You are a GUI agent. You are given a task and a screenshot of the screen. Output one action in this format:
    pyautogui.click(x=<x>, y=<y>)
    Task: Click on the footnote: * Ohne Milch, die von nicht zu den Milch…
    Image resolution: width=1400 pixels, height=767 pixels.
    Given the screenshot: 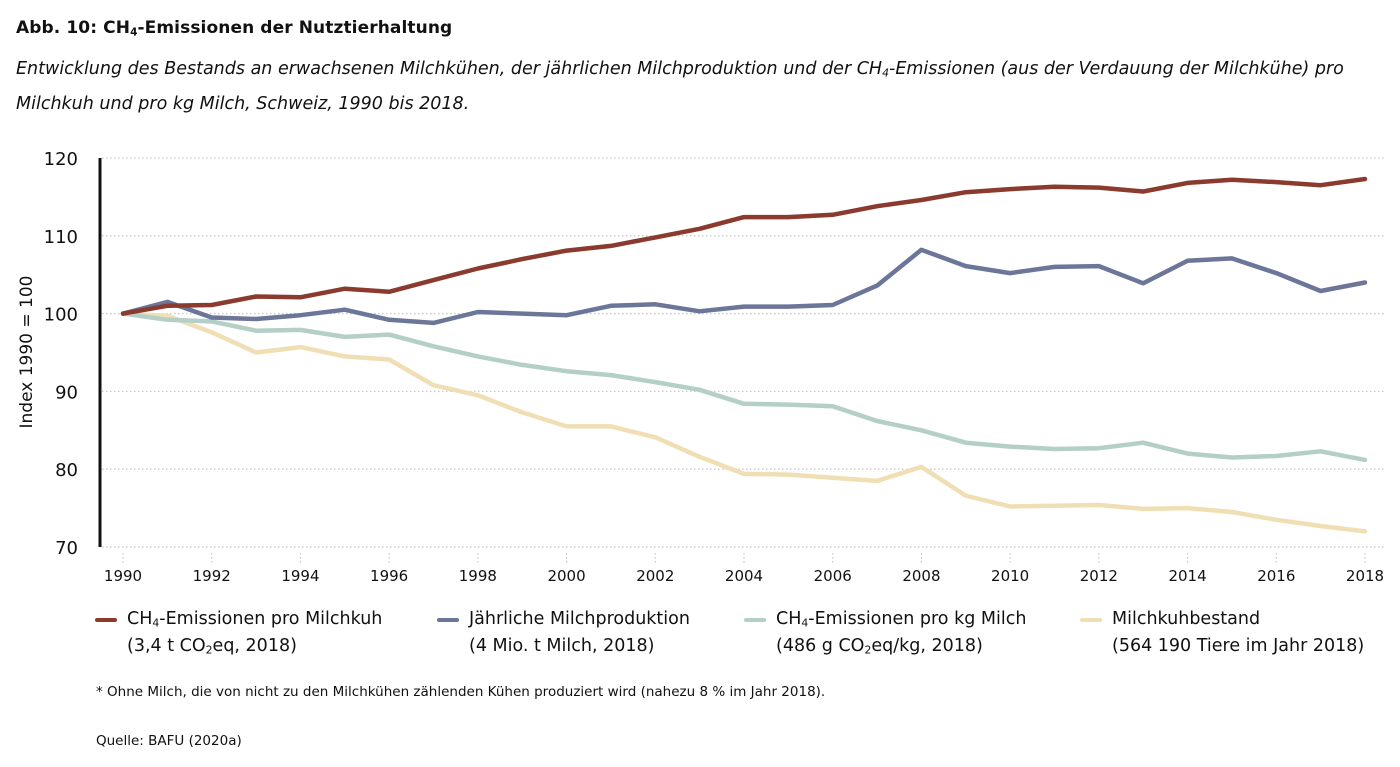 What is the action you would take?
    pyautogui.click(x=461, y=692)
    